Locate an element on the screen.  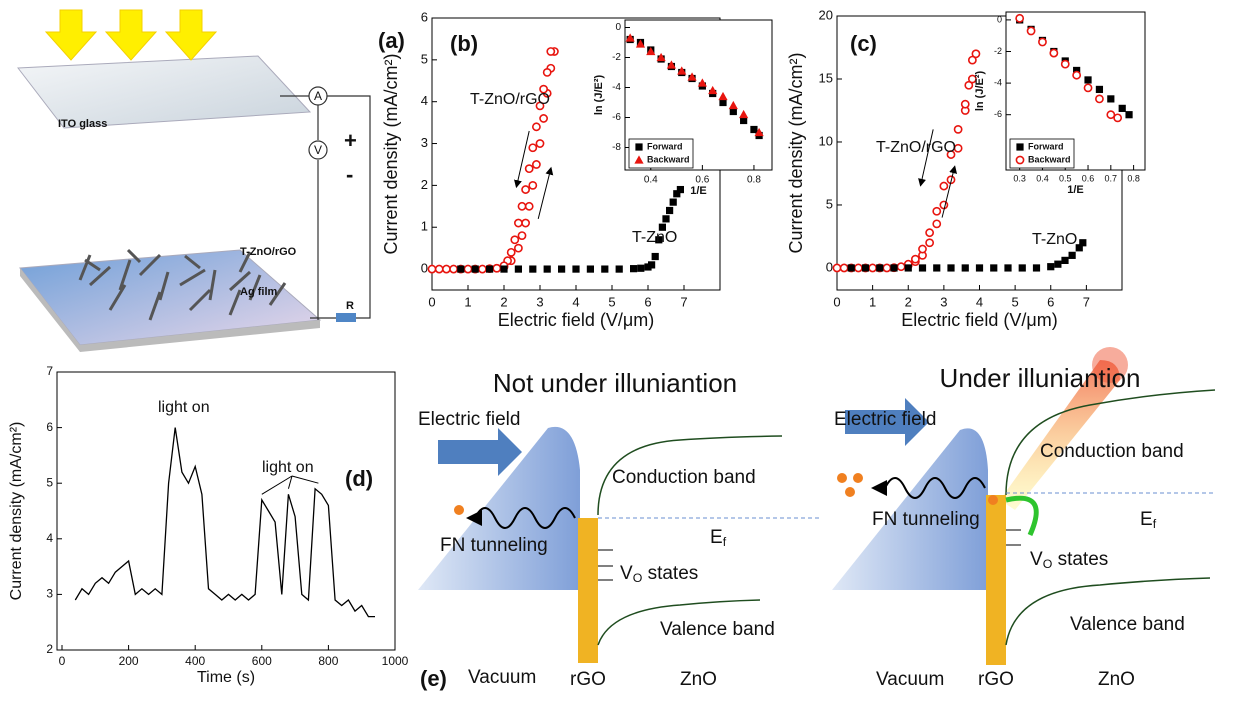
y-axis-label: ln (J/E²) is located at coordinates (599, 95).